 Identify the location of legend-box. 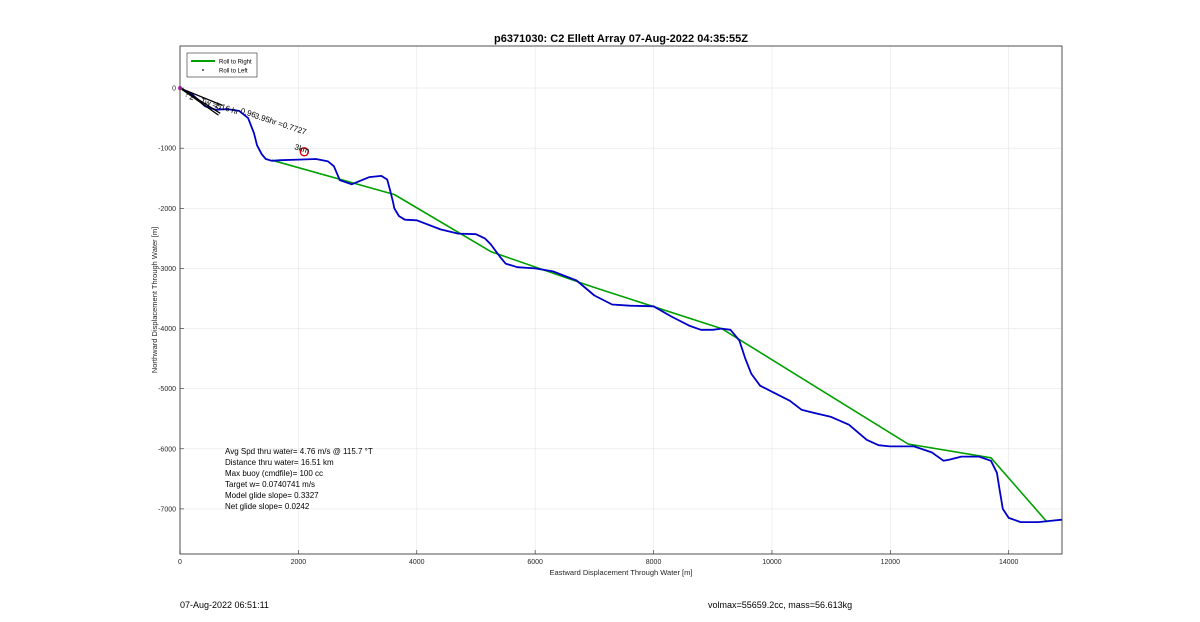
(222, 65).